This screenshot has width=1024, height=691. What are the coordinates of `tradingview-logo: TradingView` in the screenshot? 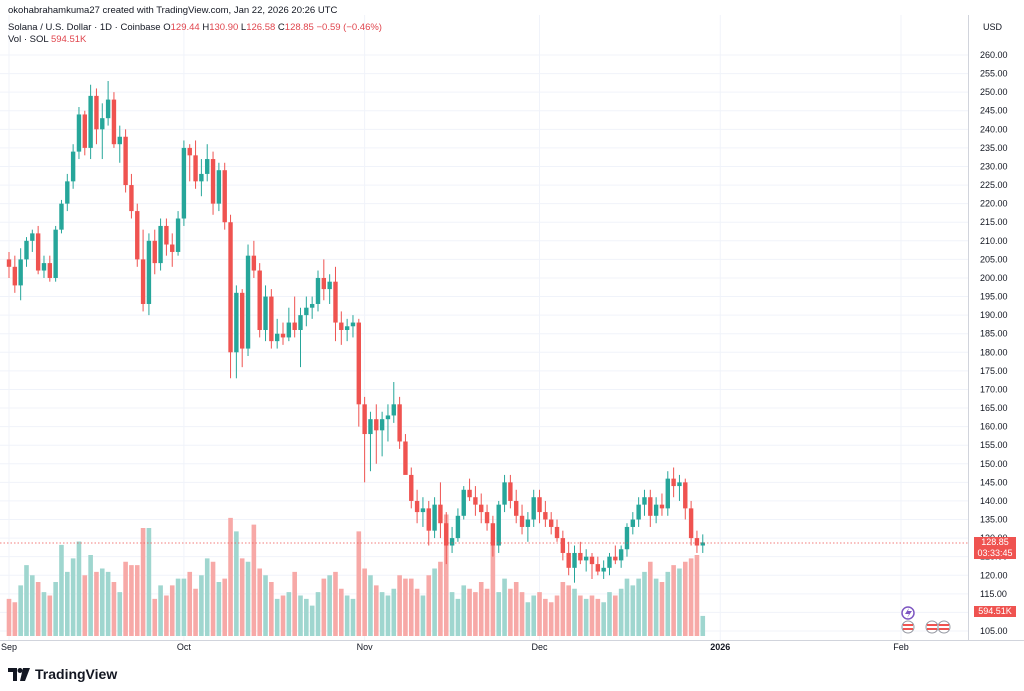 It's located at (62, 674).